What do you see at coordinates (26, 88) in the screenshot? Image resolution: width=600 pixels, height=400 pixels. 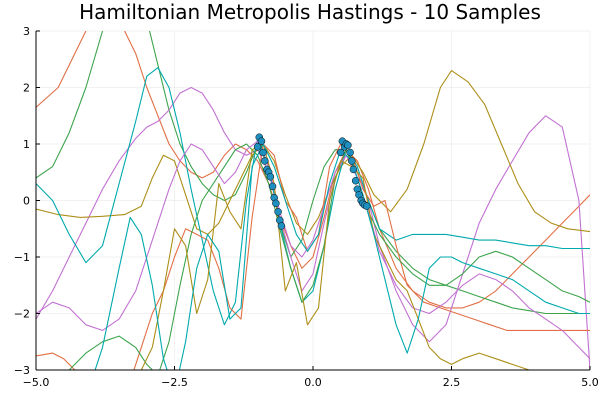 I see `y-tick-label: 2` at bounding box center [26, 88].